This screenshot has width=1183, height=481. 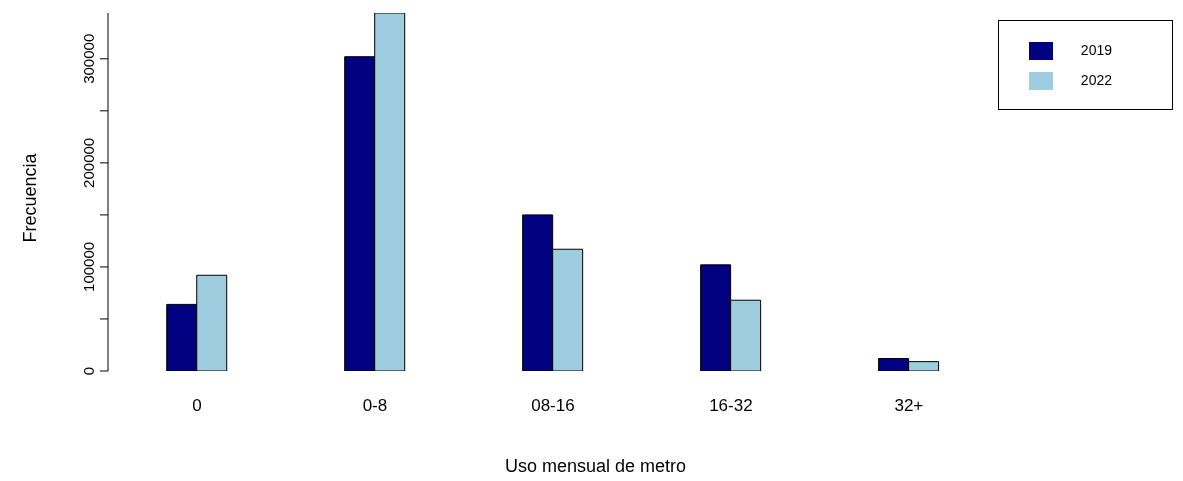 I want to click on y-tick-label: 300000, so click(x=88, y=58).